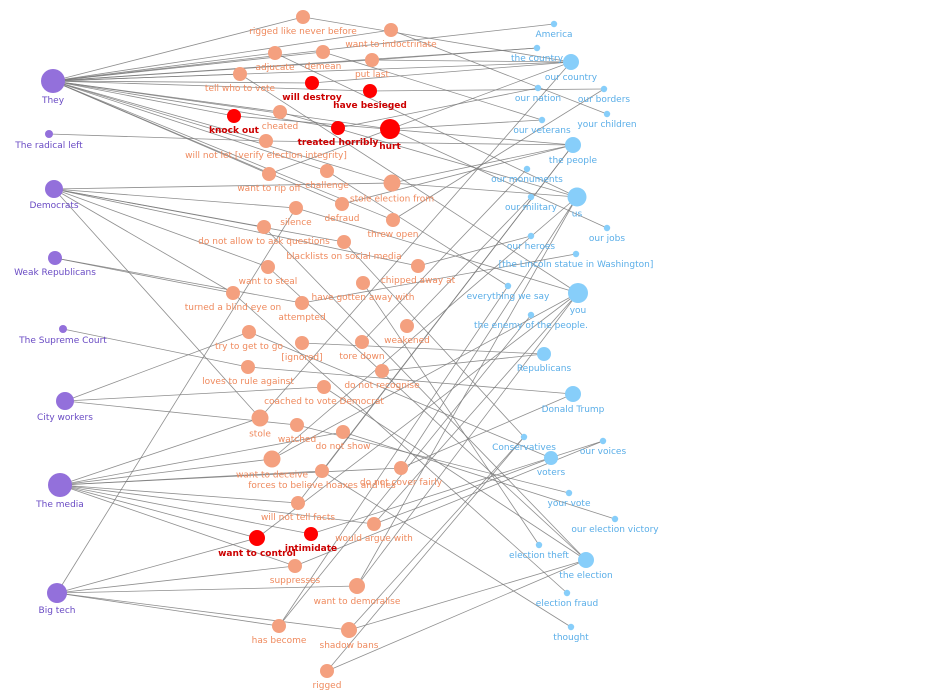 This screenshot has height=698, width=950. Describe the element at coordinates (343, 438) in the screenshot. I see `node-not-show: do not show` at that location.